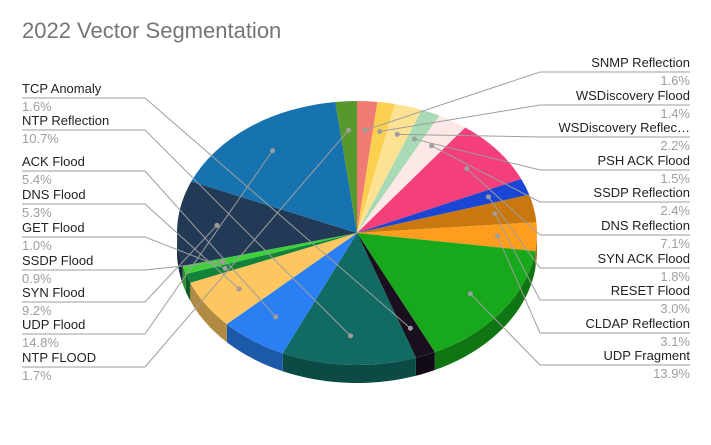 This screenshot has width=711, height=445. Describe the element at coordinates (57, 260) in the screenshot. I see `slice-name: SSDP Flood` at that location.